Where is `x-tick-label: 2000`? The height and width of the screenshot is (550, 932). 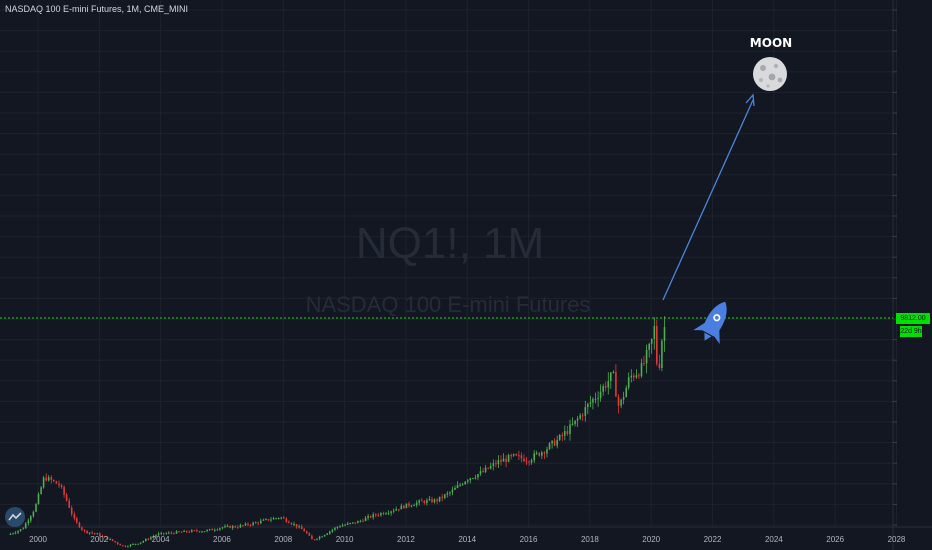
x-tick-label: 2000 is located at coordinates (38, 539).